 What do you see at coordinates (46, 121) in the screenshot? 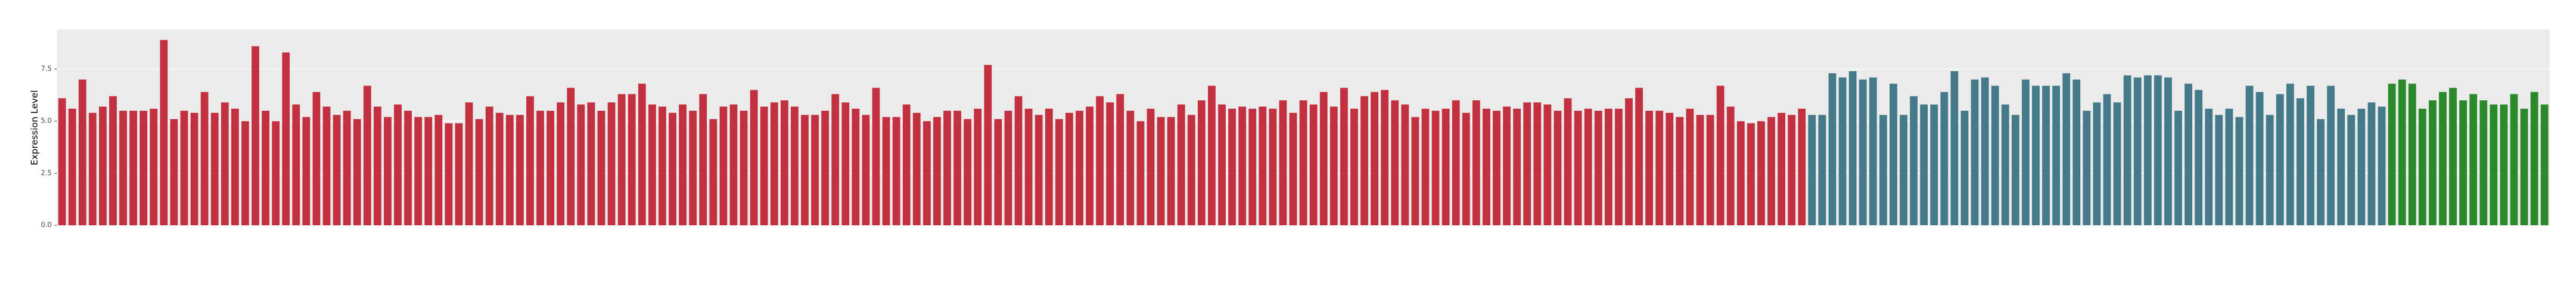
I see `y-tick-label: 5.0` at bounding box center [46, 121].